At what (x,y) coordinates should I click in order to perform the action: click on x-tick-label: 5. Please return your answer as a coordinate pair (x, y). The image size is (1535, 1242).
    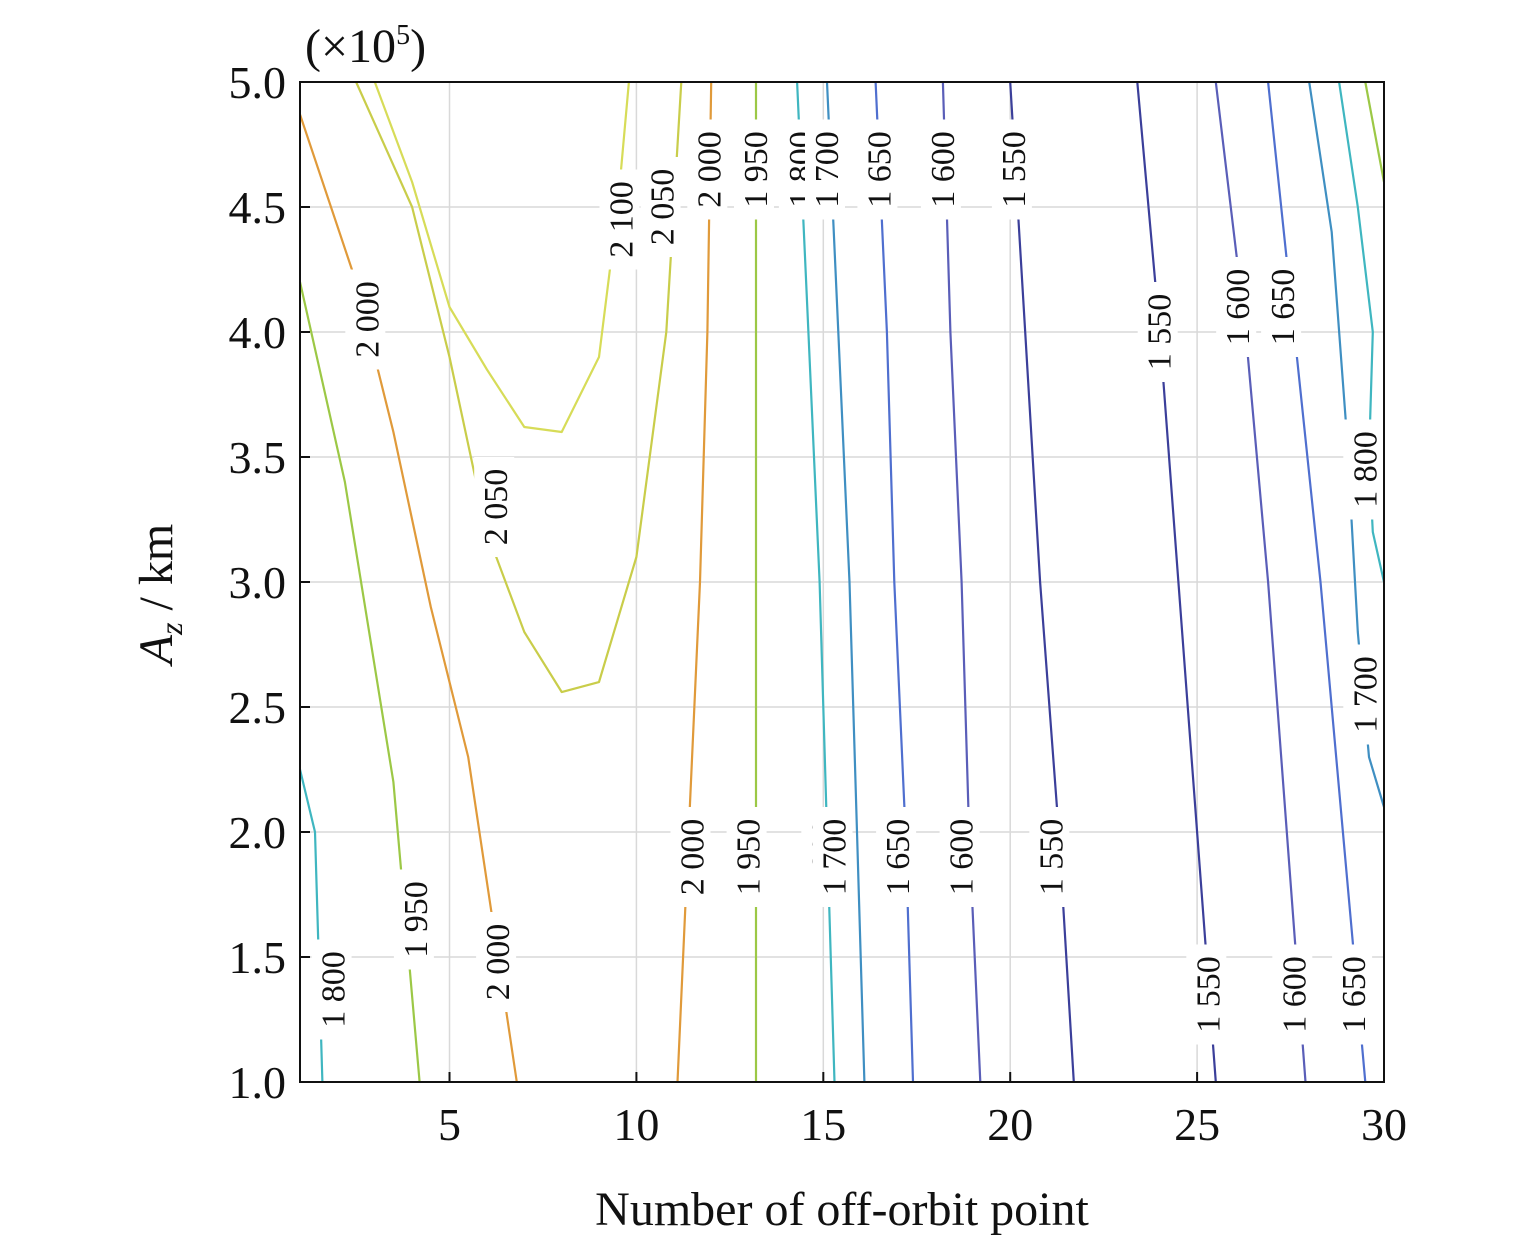
    Looking at the image, I should click on (449, 1124).